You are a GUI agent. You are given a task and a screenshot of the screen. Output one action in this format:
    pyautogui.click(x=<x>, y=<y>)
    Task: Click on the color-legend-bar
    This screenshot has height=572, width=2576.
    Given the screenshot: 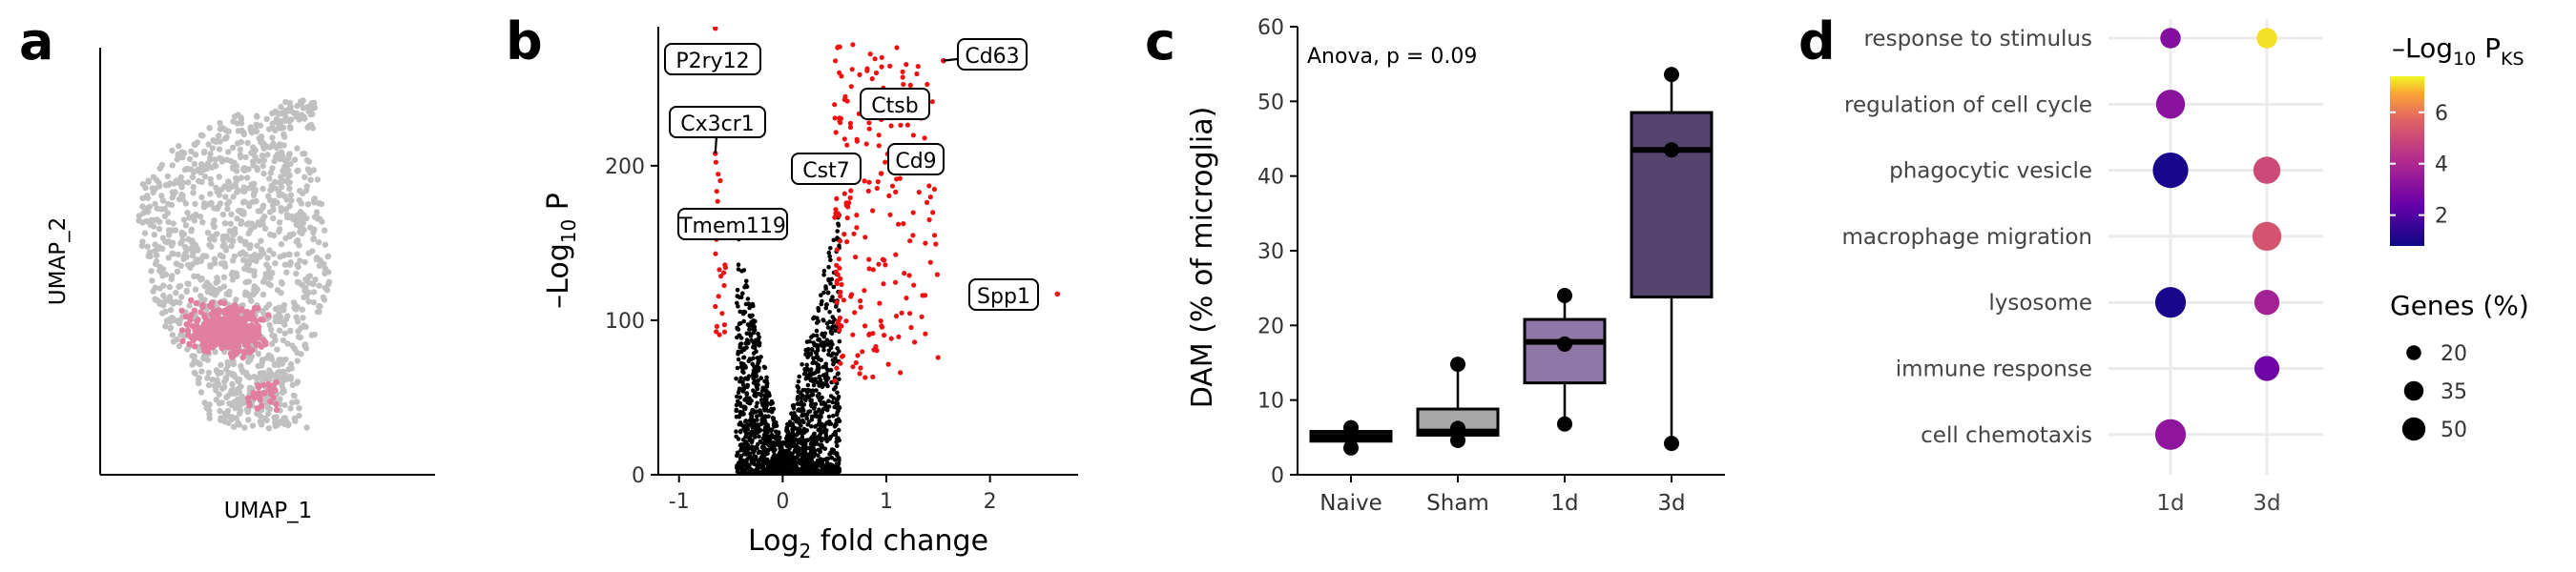 What is the action you would take?
    pyautogui.click(x=2407, y=161)
    